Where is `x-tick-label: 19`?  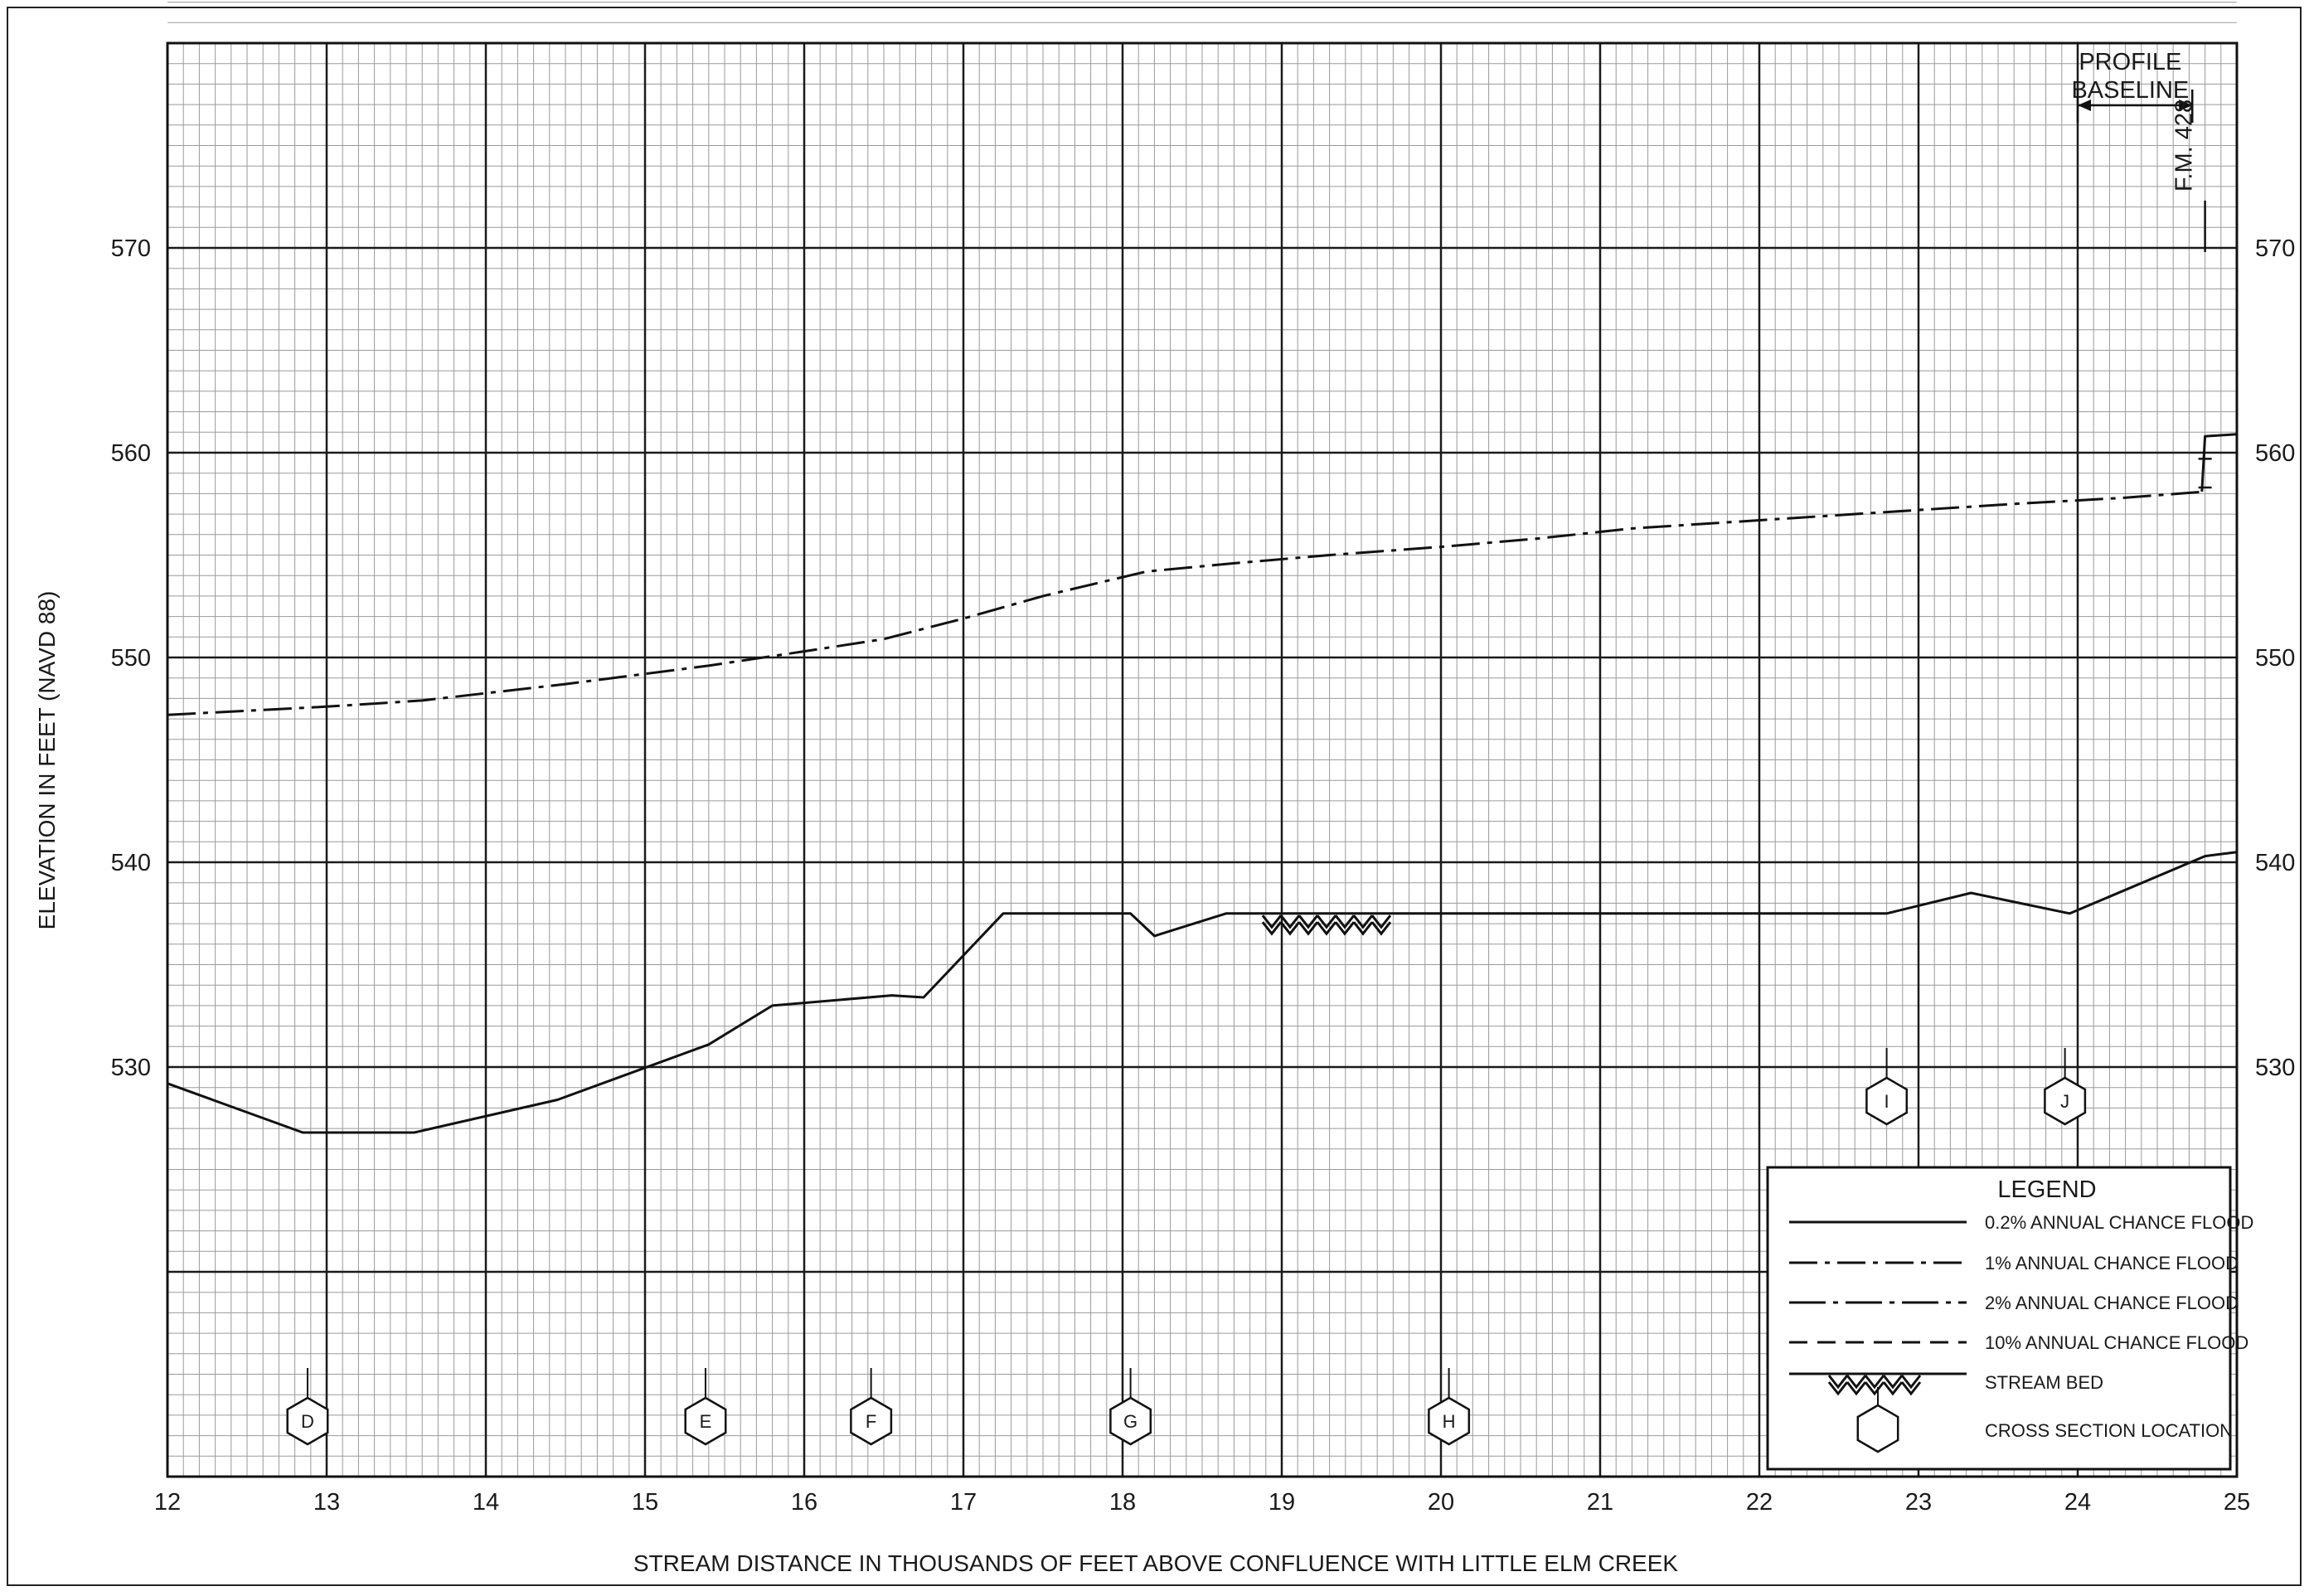
x-tick-label: 19 is located at coordinates (1281, 1503).